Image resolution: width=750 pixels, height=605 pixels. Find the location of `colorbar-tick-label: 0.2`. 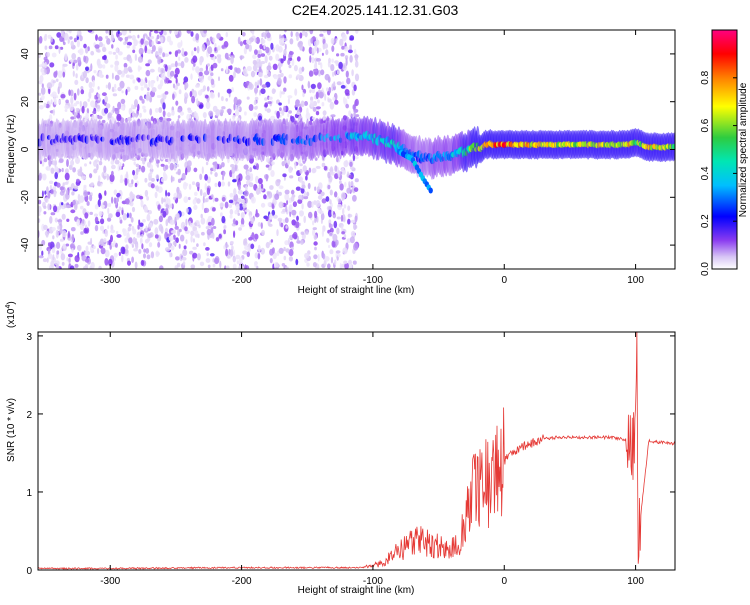

colorbar-tick-label: 0.2 is located at coordinates (705, 221).